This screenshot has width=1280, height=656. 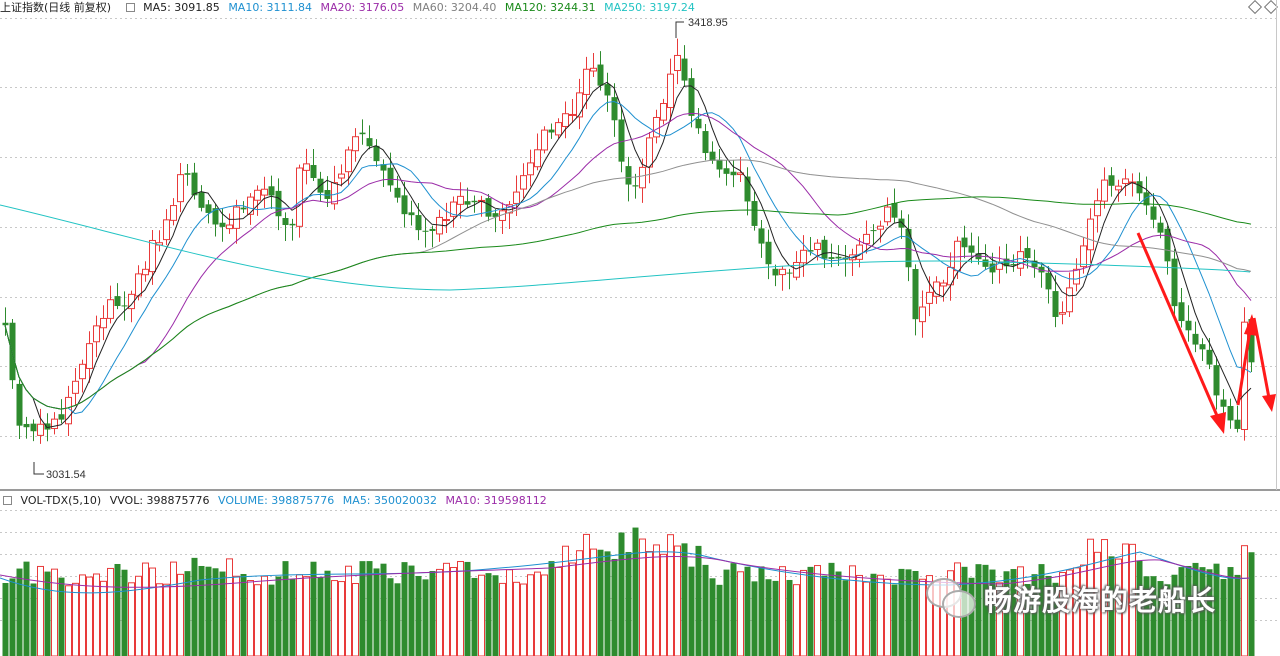 What do you see at coordinates (625, 571) in the screenshot?
I see `volume-ma10-line` at bounding box center [625, 571].